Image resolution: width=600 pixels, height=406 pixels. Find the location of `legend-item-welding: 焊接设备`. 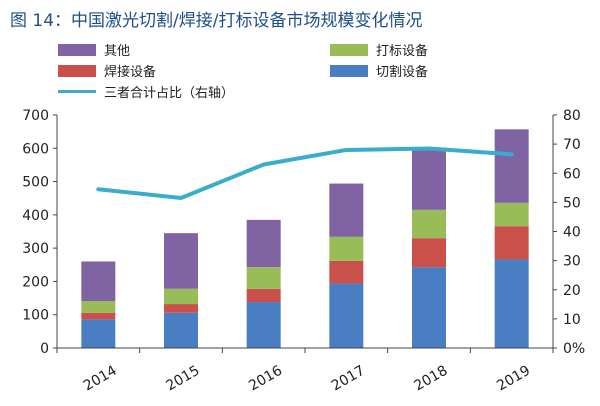

legend-item-welding: 焊接设备 is located at coordinates (107, 70).